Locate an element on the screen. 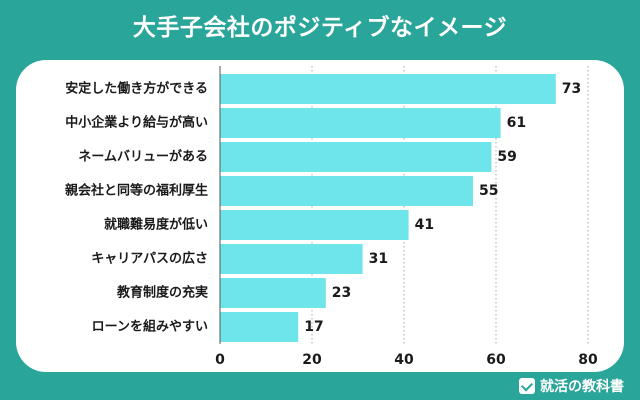  value-label: 17 is located at coordinates (313, 327).